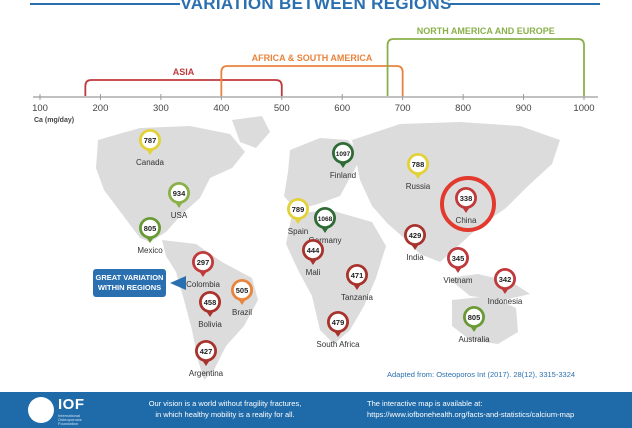  What do you see at coordinates (54, 120) in the screenshot?
I see `axis-unit-label: Ca (mg/day)` at bounding box center [54, 120].